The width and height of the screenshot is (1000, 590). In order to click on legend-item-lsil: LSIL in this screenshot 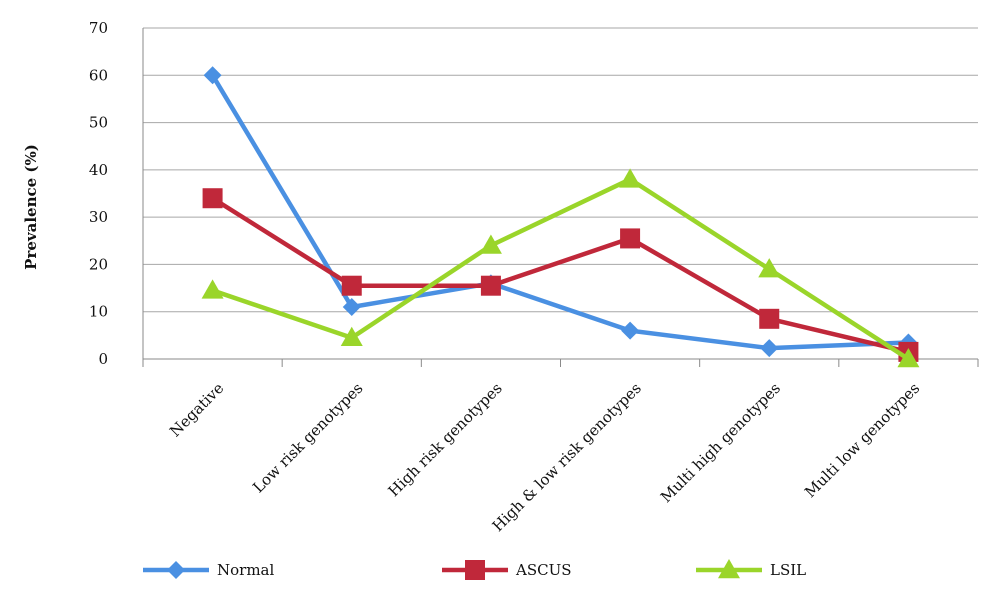, I will do `click(751, 569)`.